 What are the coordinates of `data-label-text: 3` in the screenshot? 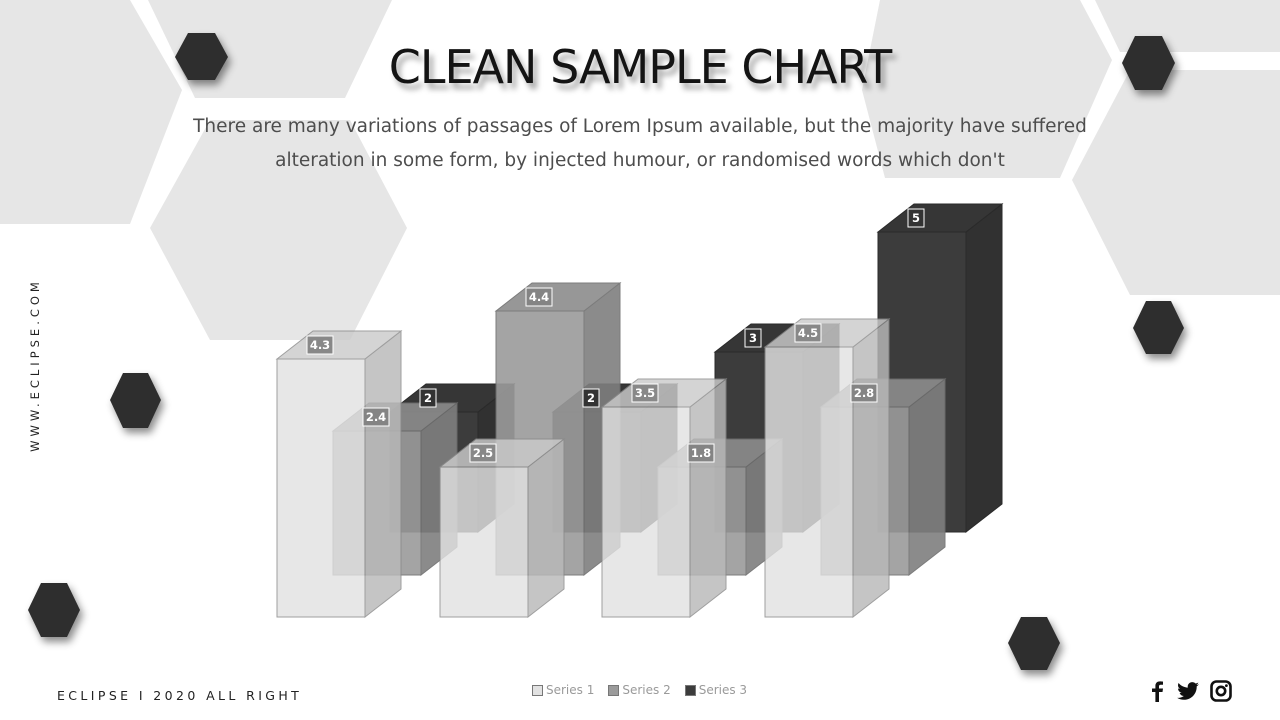 It's located at (753, 338).